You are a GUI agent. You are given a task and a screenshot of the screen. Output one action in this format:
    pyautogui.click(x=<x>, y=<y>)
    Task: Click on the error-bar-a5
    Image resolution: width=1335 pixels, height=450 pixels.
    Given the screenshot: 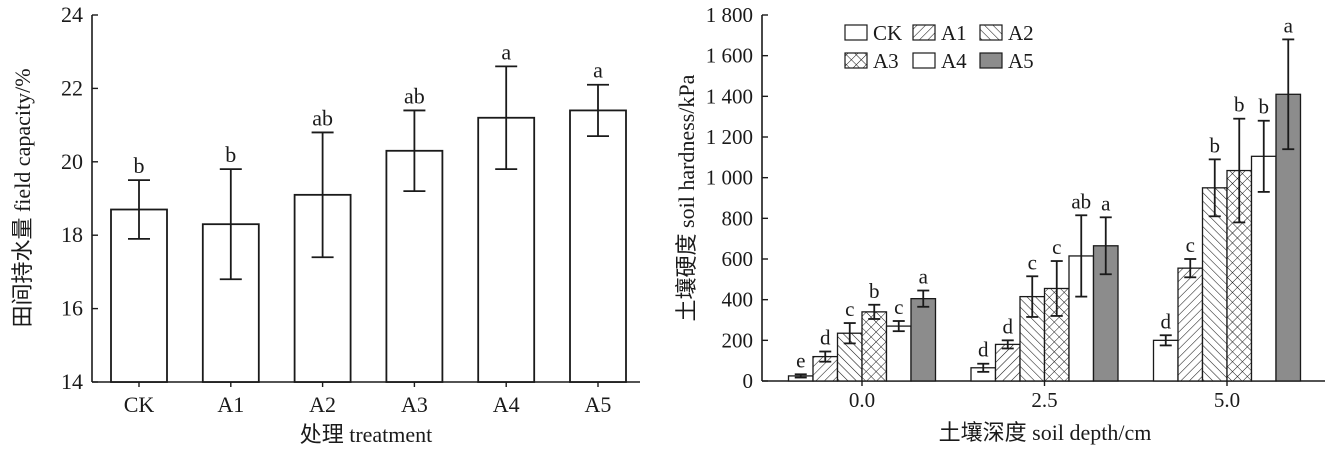 What is the action you would take?
    pyautogui.click(x=598, y=110)
    